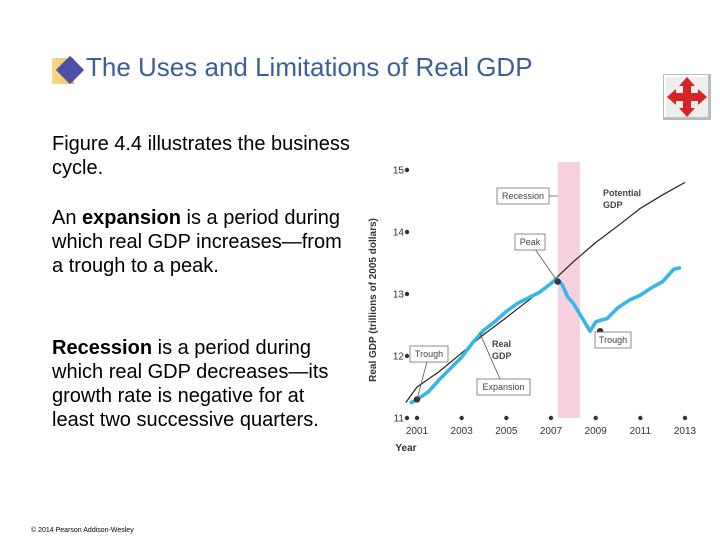 This screenshot has height=540, width=720. I want to click on peak-label: Peak, so click(530, 242).